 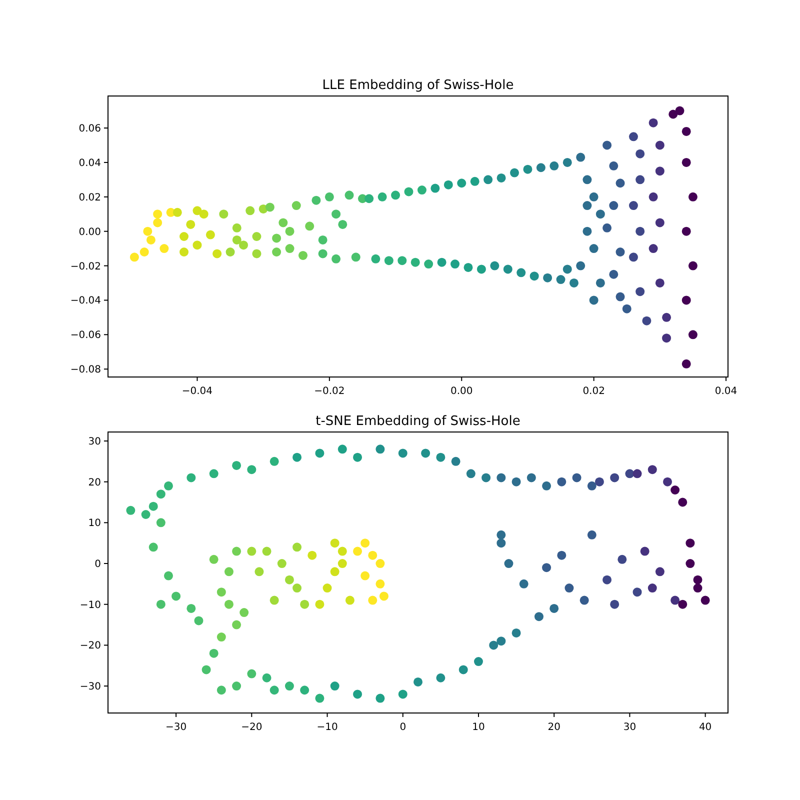 What do you see at coordinates (94, 524) in the screenshot?
I see `y-tick-label: 10` at bounding box center [94, 524].